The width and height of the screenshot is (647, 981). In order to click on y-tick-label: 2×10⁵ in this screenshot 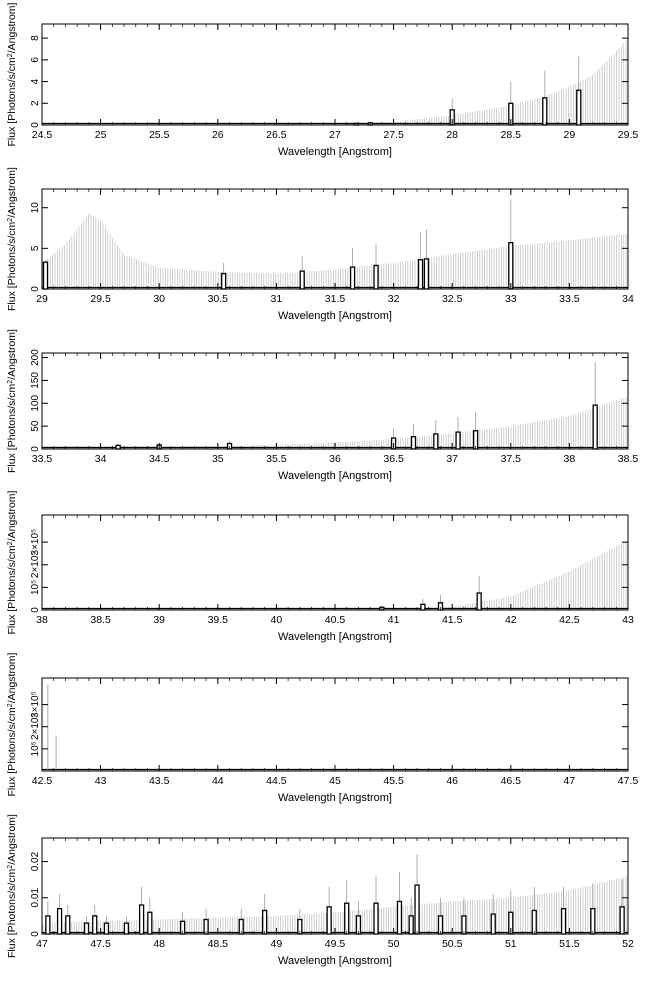, I will do `click(35, 564)`.